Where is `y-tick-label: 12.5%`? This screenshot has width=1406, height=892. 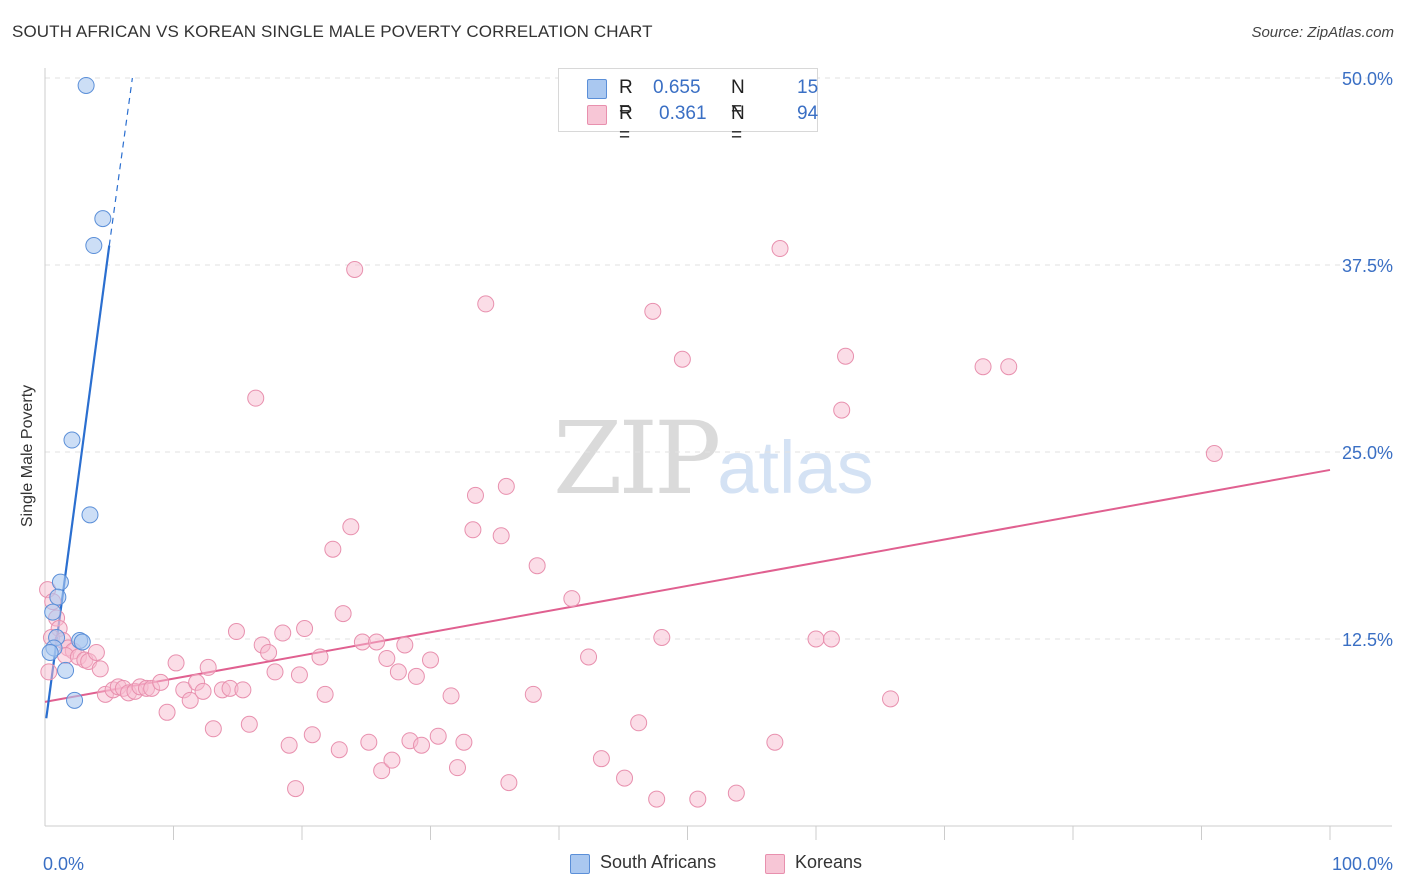 y-tick-label: 12.5% is located at coordinates (1367, 640).